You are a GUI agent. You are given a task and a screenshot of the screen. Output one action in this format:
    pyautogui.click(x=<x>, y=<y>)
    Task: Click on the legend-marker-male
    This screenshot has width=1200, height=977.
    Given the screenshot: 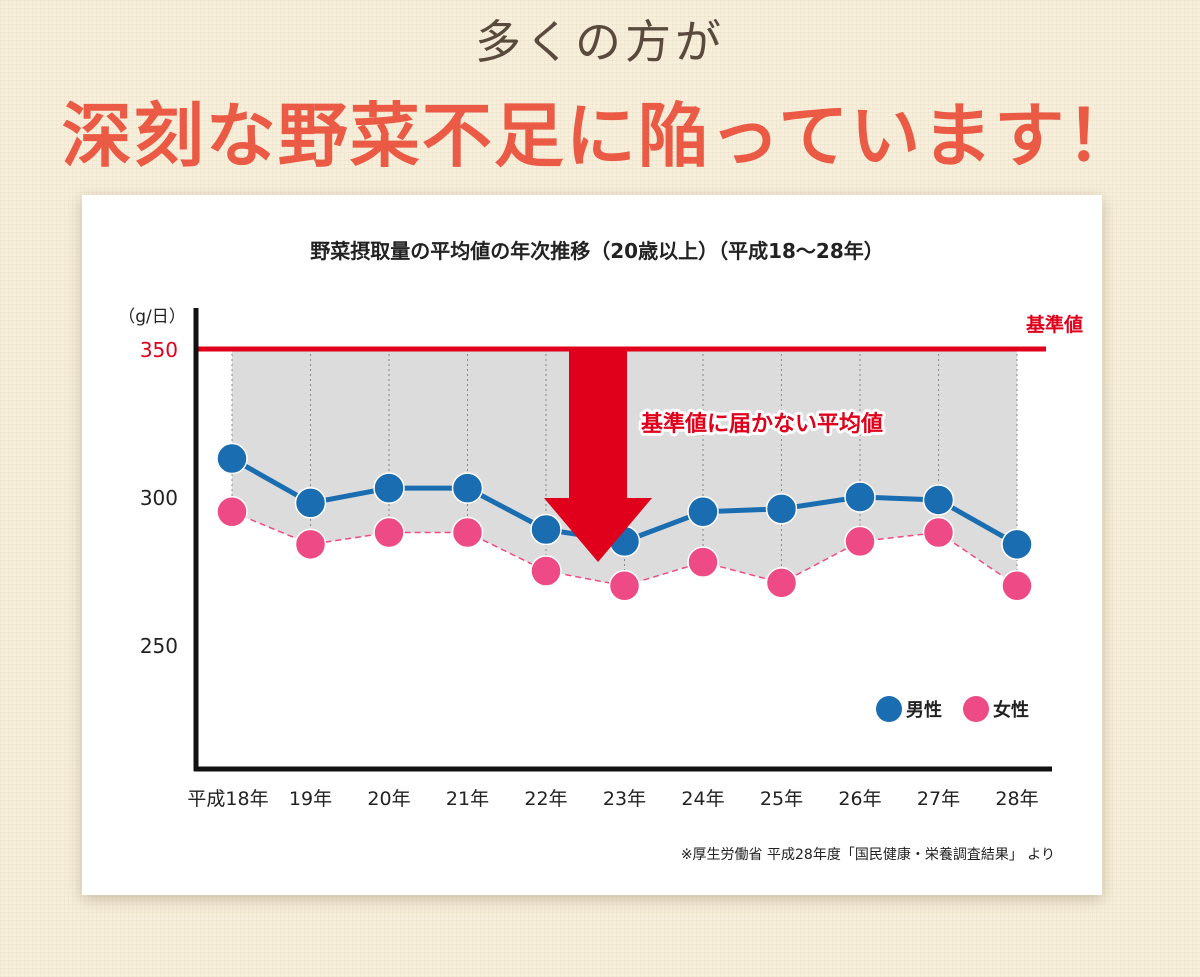 What is the action you would take?
    pyautogui.click(x=889, y=709)
    